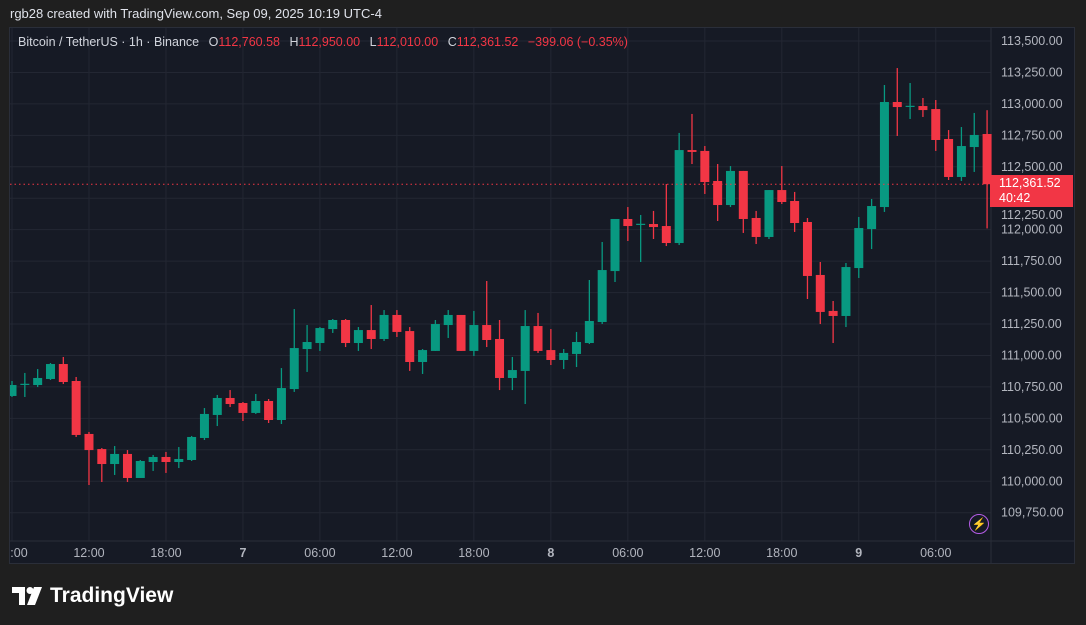 Image resolution: width=1086 pixels, height=625 pixels. What do you see at coordinates (452, 42) in the screenshot?
I see `close-label: C` at bounding box center [452, 42].